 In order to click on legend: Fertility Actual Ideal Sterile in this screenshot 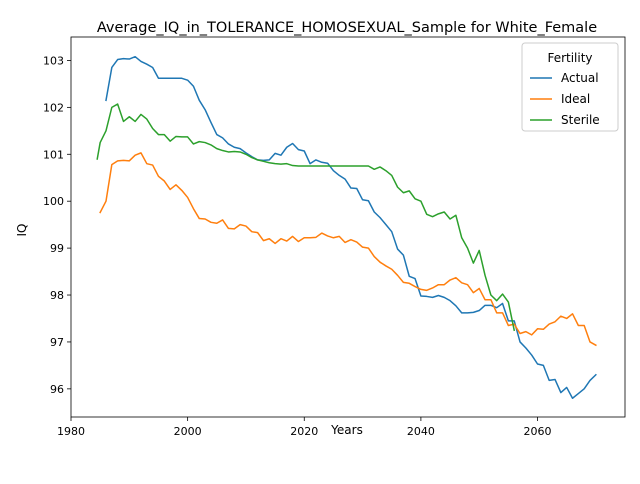, I will do `click(570, 87)`.